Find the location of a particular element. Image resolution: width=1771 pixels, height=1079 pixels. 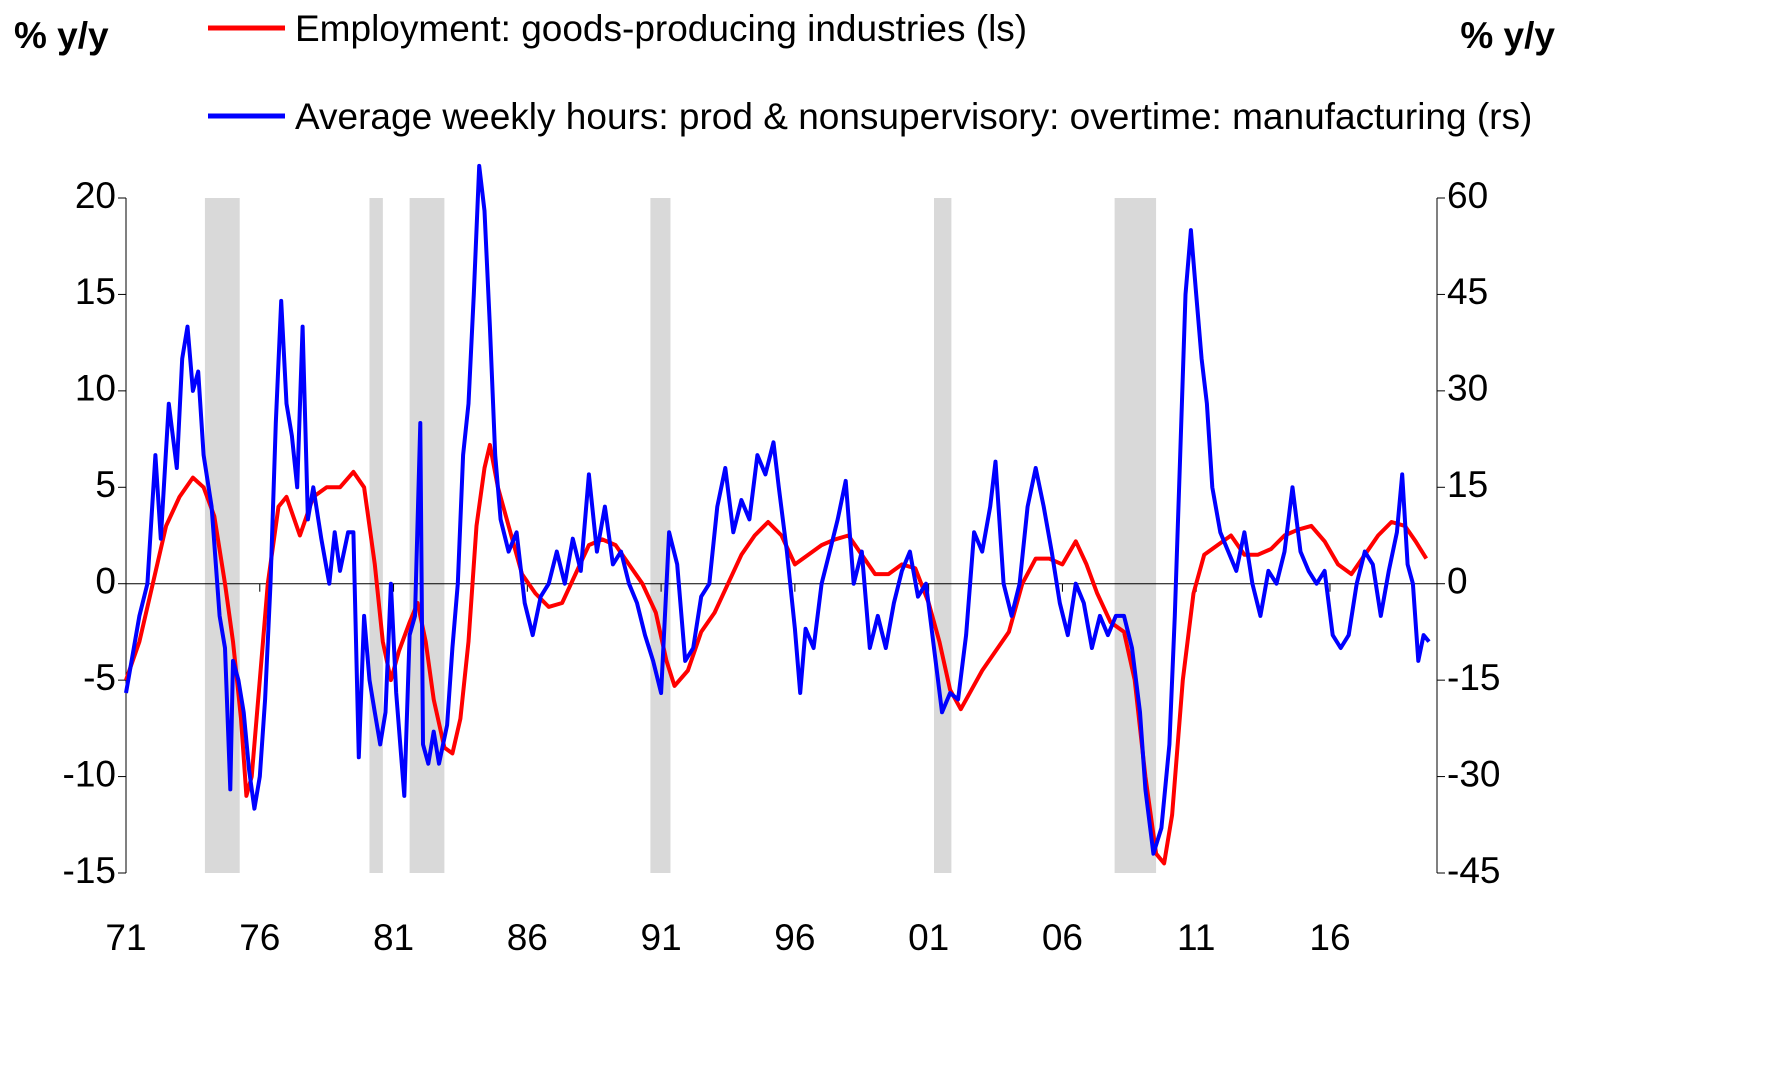

x-tick-label: 11 is located at coordinates (1196, 937).